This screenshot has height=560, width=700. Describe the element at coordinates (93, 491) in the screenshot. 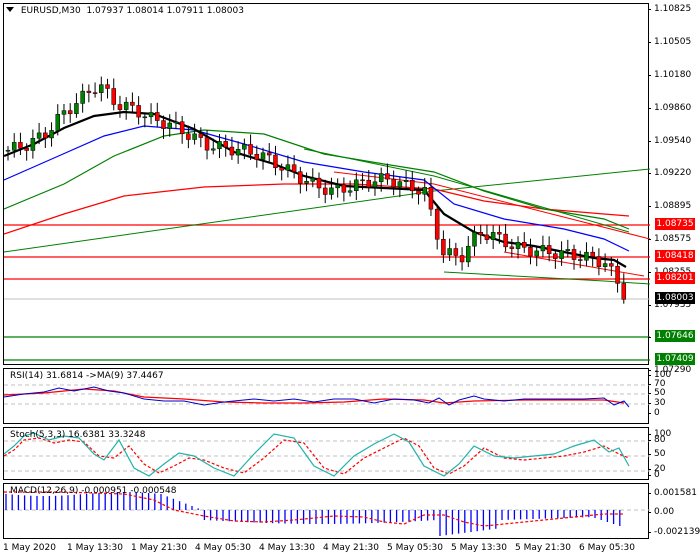

I see `macd-label: MACD(12,26,9) -0.000951 -0.000548` at that location.